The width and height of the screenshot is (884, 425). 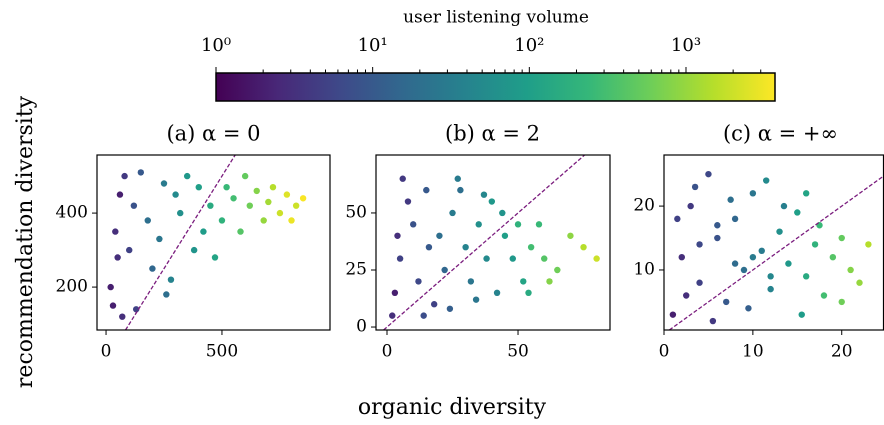 I want to click on x-axis-label: organic diversity, so click(x=452, y=407).